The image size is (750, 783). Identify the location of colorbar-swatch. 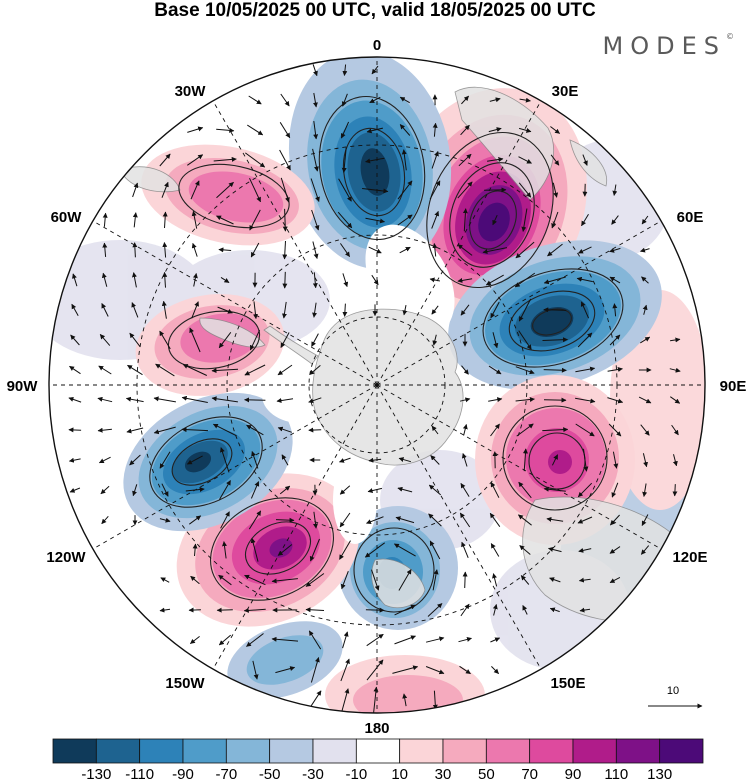
(594, 751).